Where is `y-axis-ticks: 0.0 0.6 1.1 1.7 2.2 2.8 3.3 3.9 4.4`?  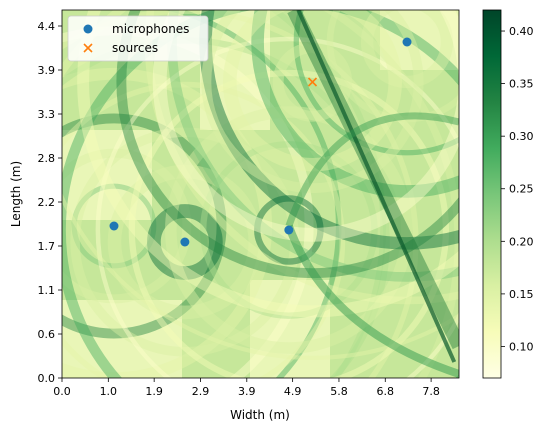 y-axis-ticks: 0.0 0.6 1.1 1.7 2.2 2.8 3.3 3.9 4.4 is located at coordinates (50, 202).